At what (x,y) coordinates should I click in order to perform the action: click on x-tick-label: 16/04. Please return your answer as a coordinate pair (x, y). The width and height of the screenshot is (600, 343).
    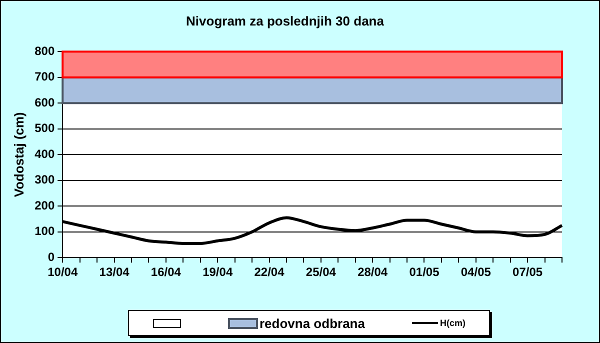
    Looking at the image, I should click on (166, 272).